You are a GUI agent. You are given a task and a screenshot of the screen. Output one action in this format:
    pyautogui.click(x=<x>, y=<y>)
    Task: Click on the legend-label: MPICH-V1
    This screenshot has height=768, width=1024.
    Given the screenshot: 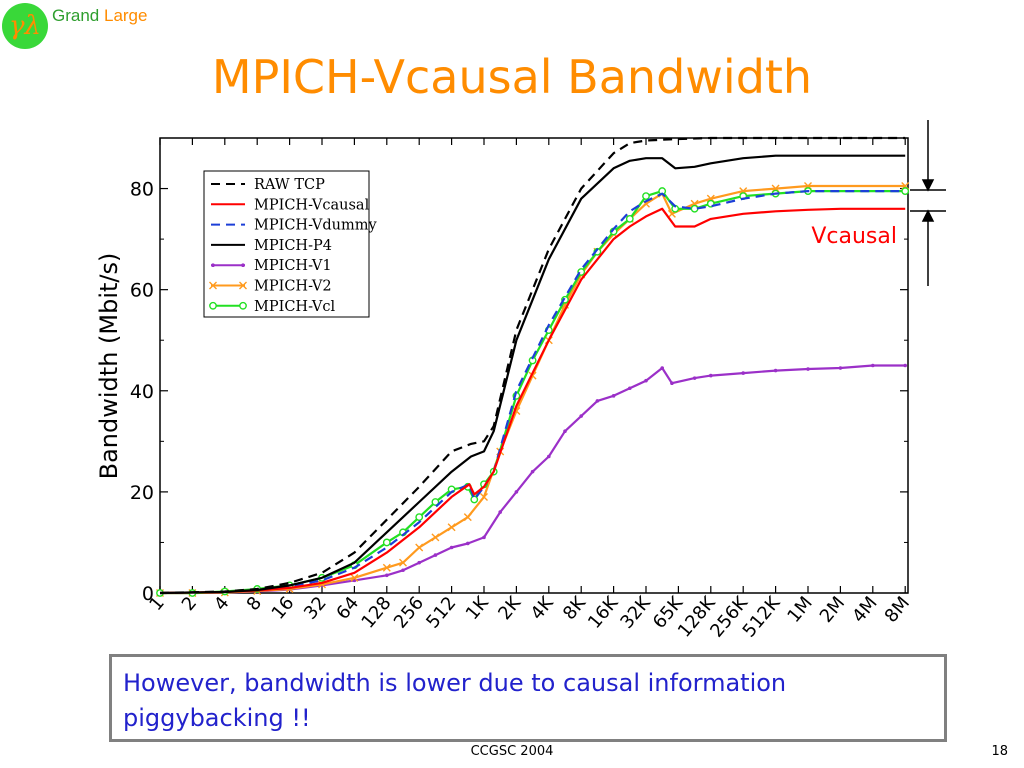 What is the action you would take?
    pyautogui.click(x=293, y=266)
    